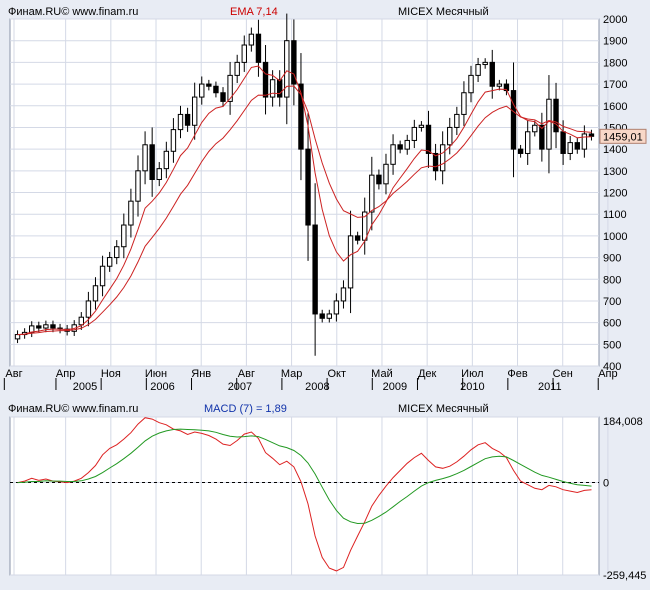 The height and width of the screenshot is (595, 650). Describe the element at coordinates (615, 63) in the screenshot. I see `price-y-tick-label: 1800` at that location.